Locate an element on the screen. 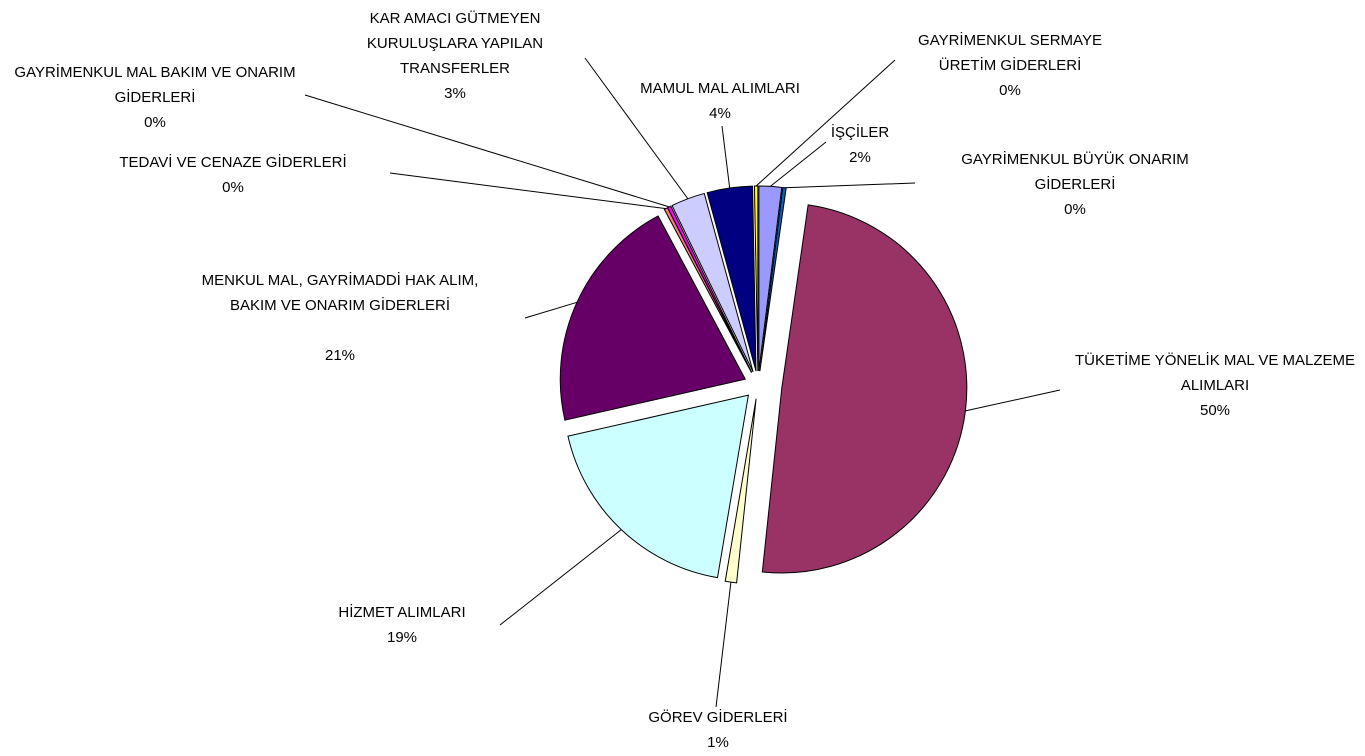 This screenshot has height=756, width=1365. slice-label: TEDAVİ VE CENAZE GİDERLERİ is located at coordinates (233, 162).